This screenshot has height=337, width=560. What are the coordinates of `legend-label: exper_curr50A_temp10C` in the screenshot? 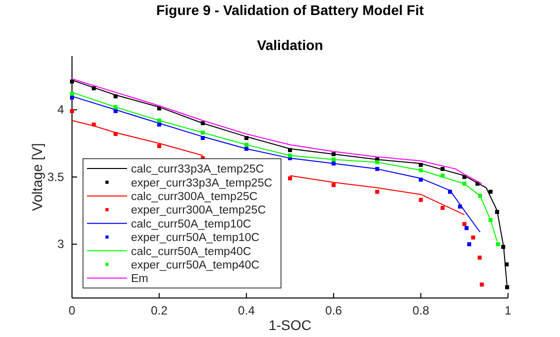 It's located at (195, 238).